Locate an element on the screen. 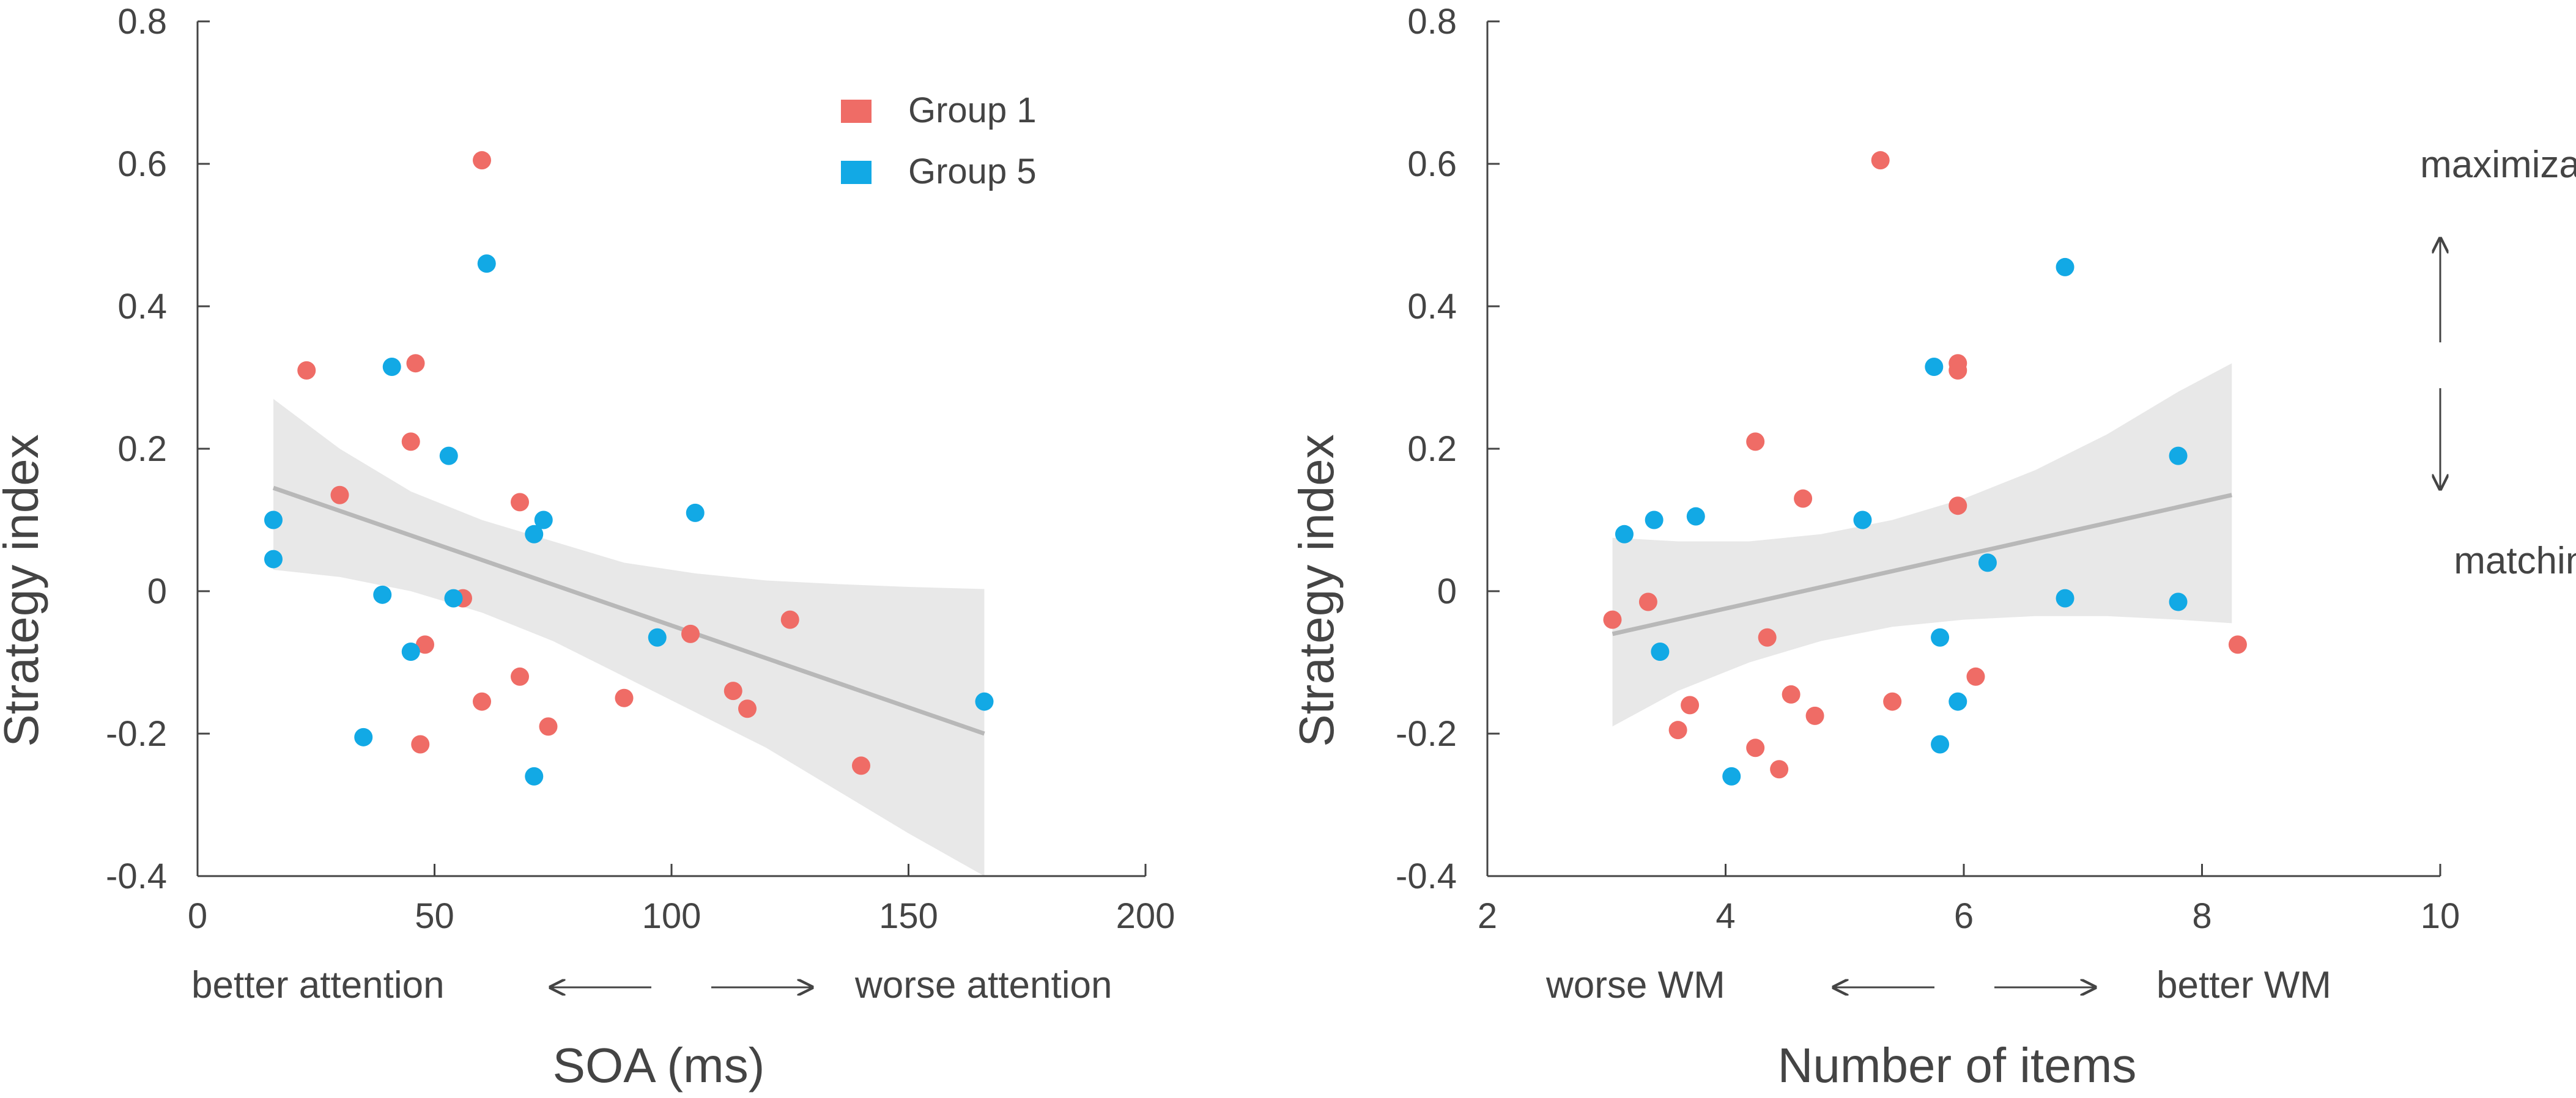 This screenshot has height=1098, width=2576. annotation-bottom: matching is located at coordinates (2515, 561).